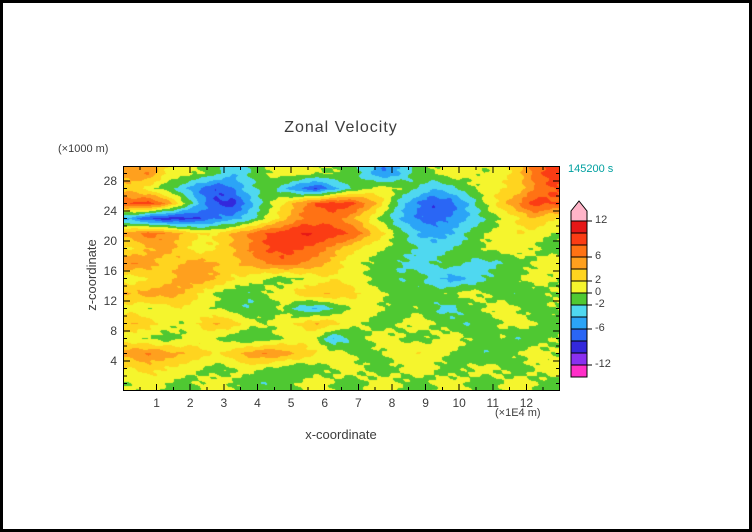 This screenshot has width=752, height=532. I want to click on timestamp-label: 145200 s, so click(591, 169).